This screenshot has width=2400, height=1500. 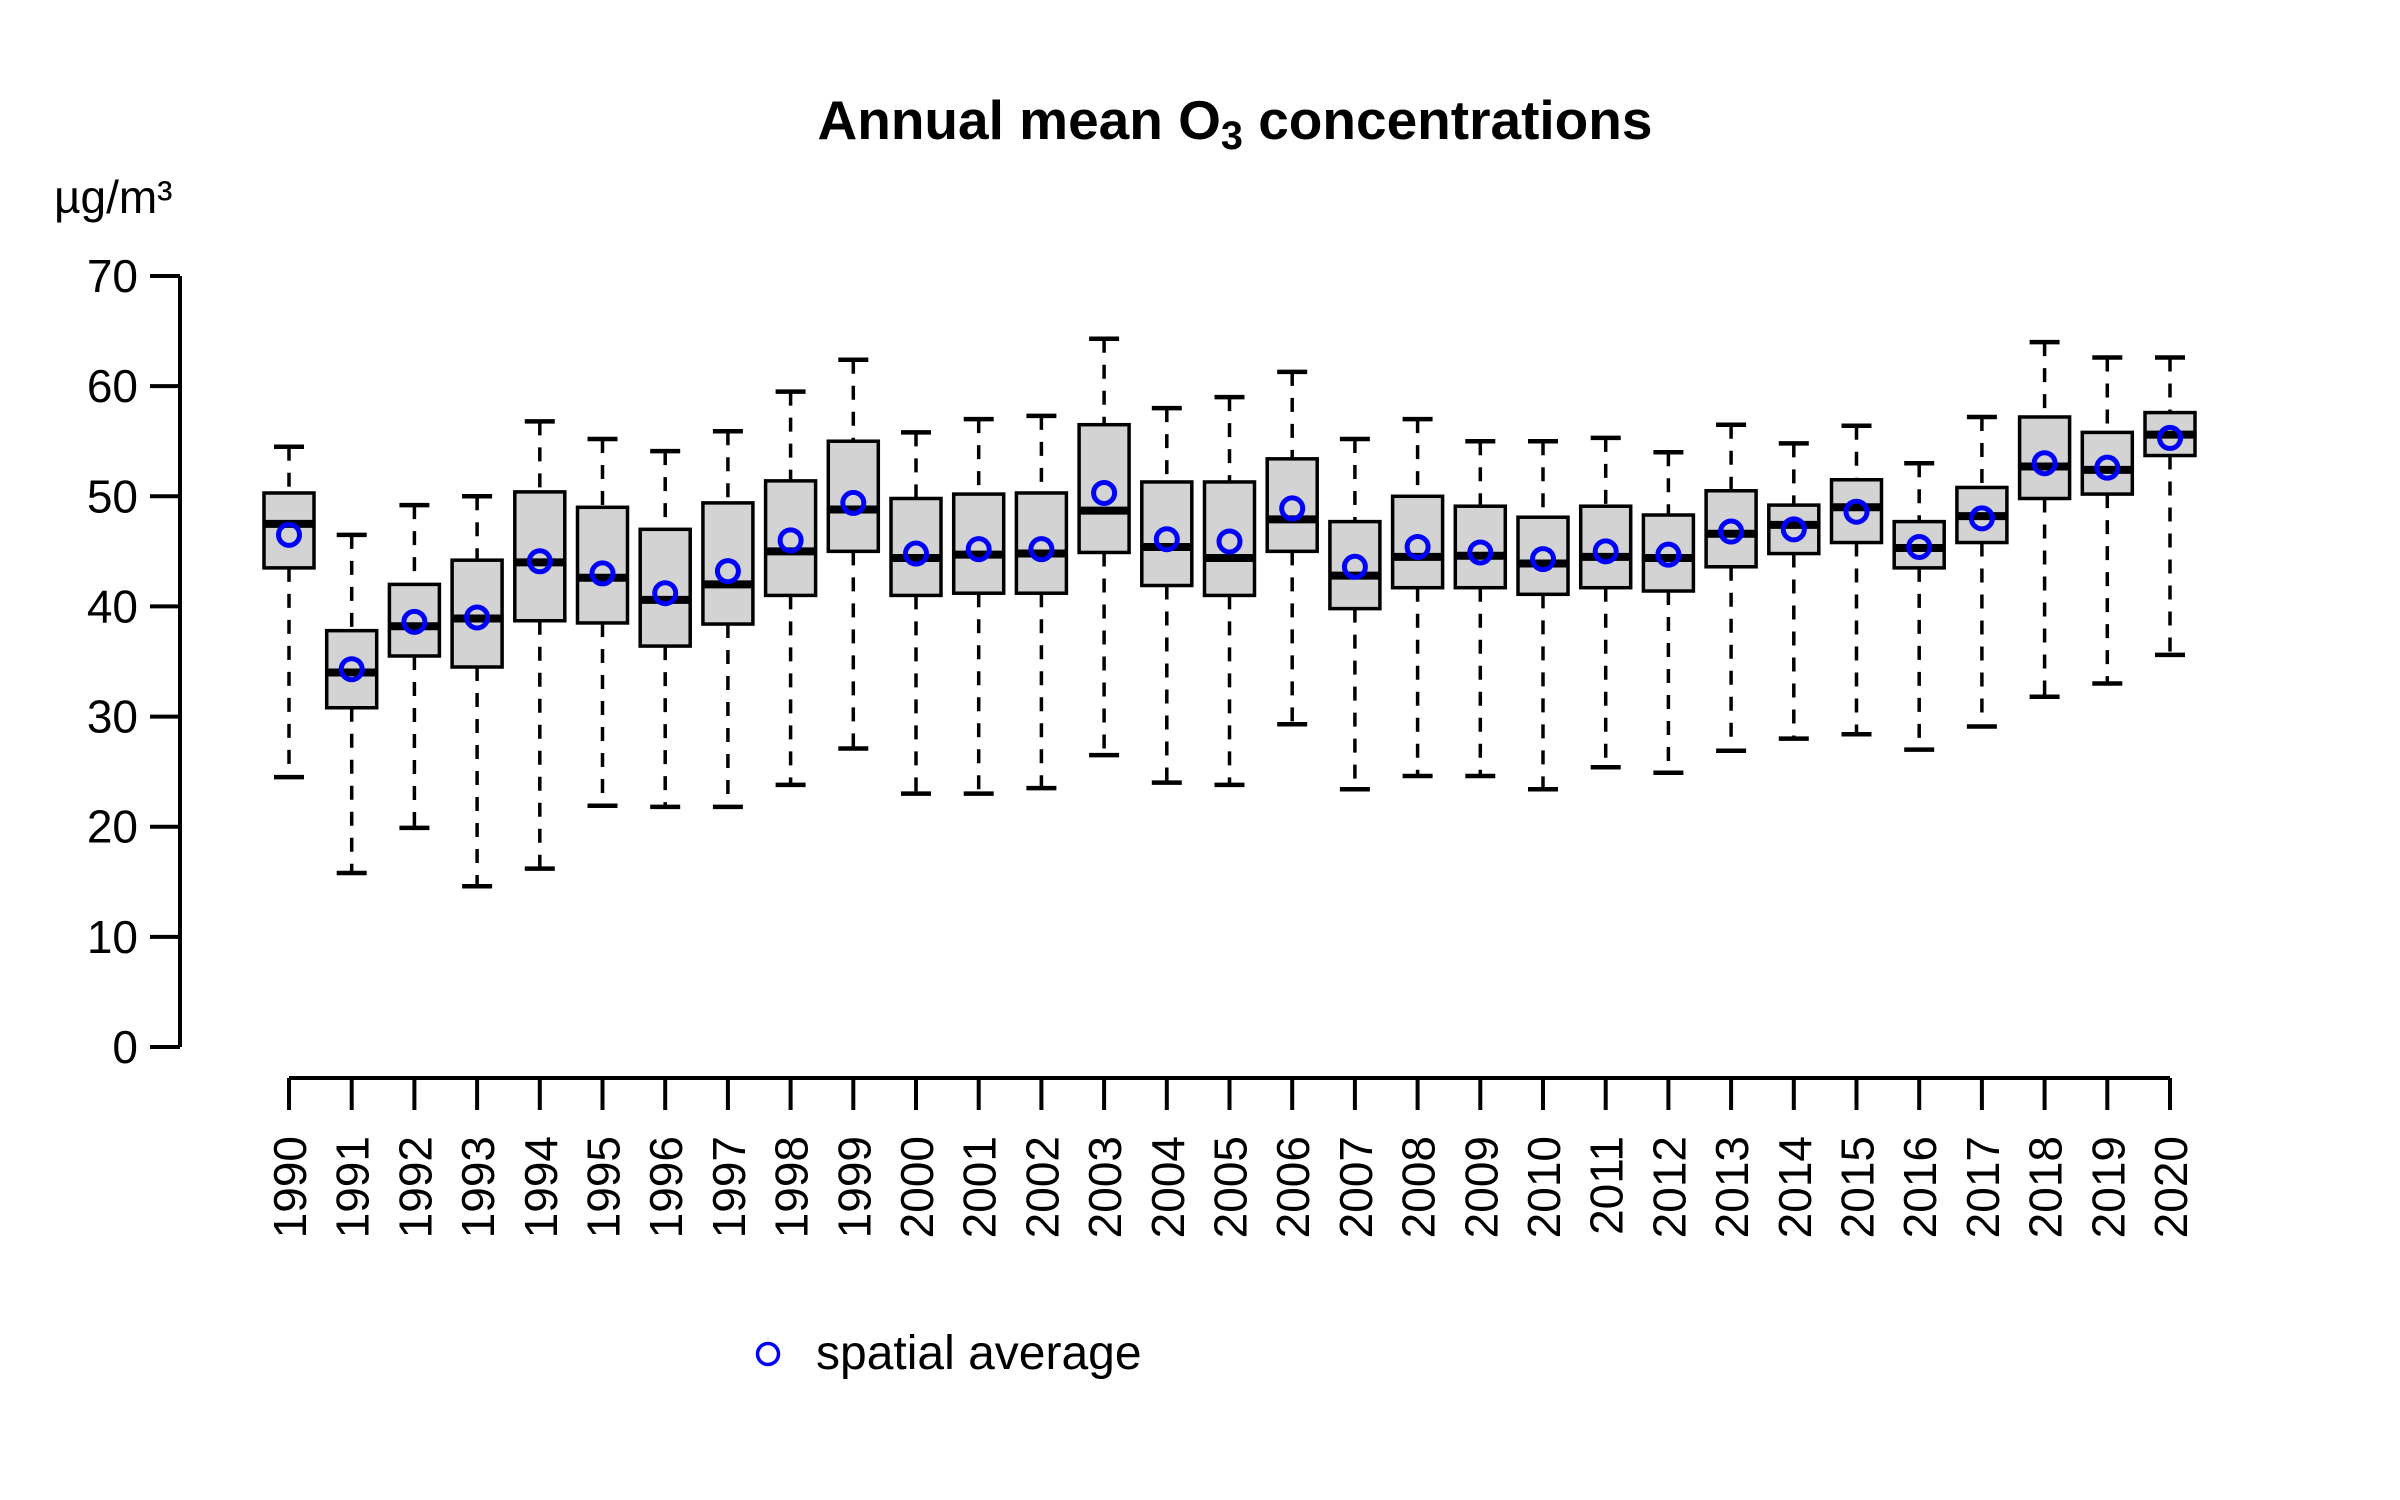 What do you see at coordinates (353, 1187) in the screenshot?
I see `x-tick-label-1991: 1991` at bounding box center [353, 1187].